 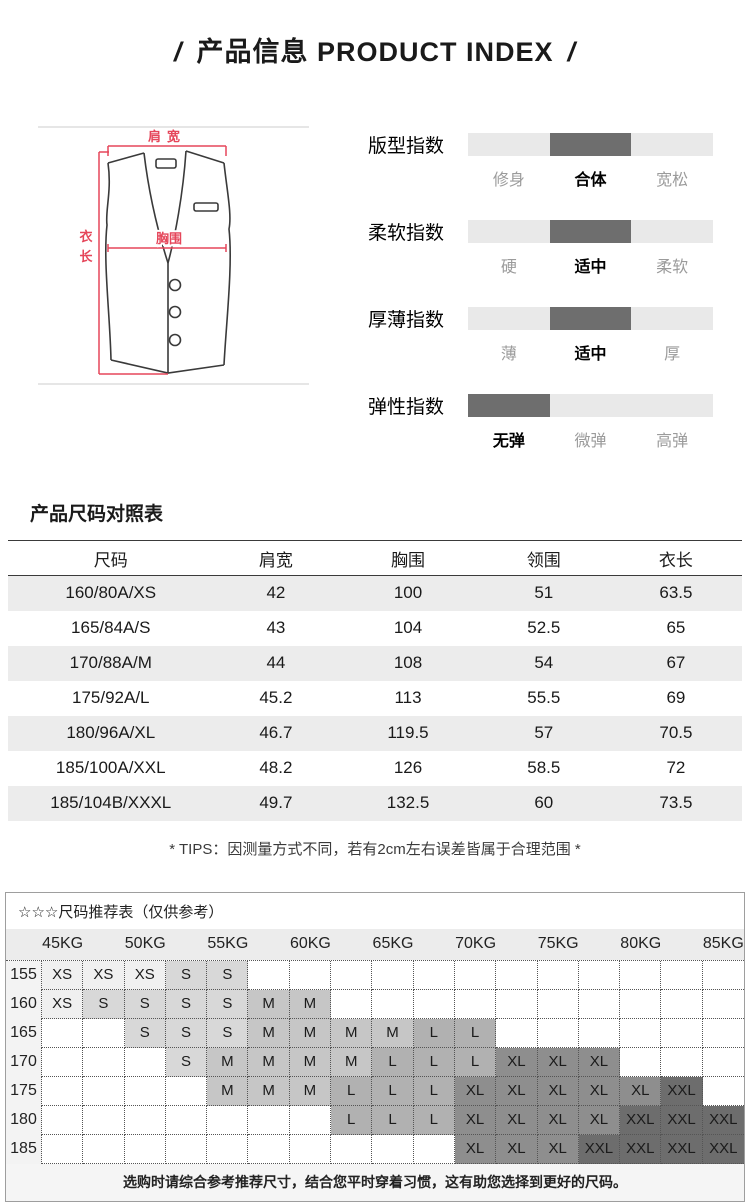 I want to click on column-header: 尺码, so click(x=111, y=558).